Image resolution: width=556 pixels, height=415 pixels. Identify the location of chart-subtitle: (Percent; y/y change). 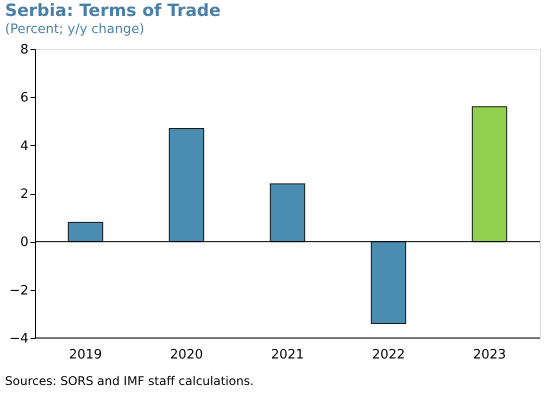
(74, 29).